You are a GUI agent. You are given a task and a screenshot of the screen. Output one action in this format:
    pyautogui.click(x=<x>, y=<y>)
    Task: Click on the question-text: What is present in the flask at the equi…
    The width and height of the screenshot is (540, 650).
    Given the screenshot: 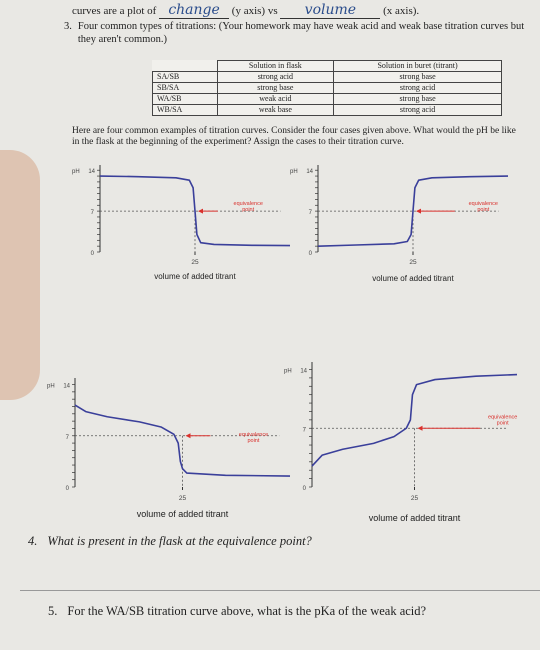 What is the action you would take?
    pyautogui.click(x=179, y=541)
    